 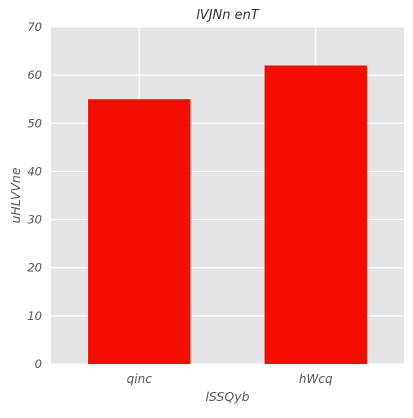 I want to click on chart-title: lVJNn enT, so click(x=228, y=15).